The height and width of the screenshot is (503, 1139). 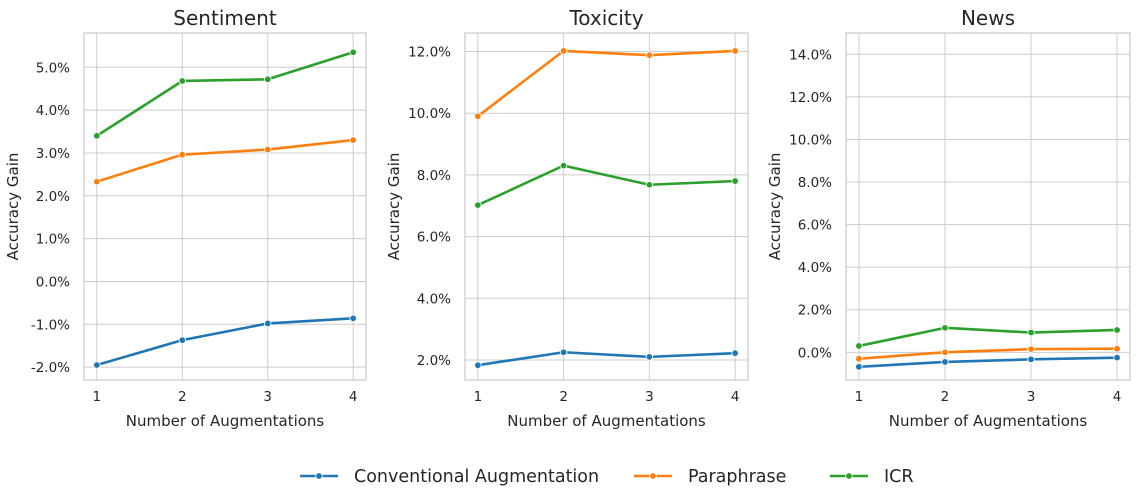 What do you see at coordinates (899, 477) in the screenshot?
I see `legend-label: ICR` at bounding box center [899, 477].